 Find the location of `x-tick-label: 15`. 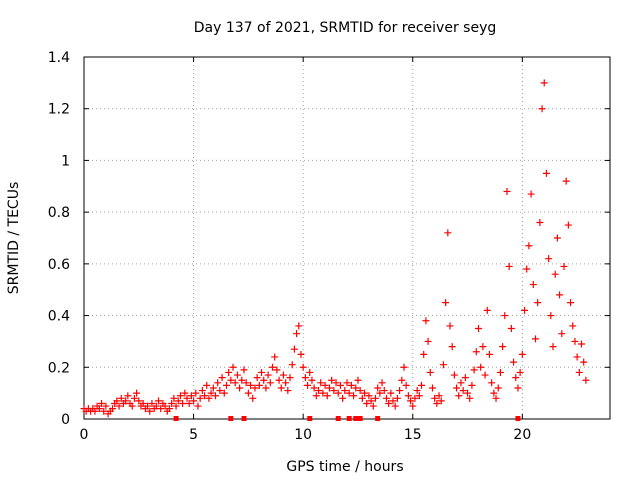

x-tick-label: 15 is located at coordinates (413, 435).